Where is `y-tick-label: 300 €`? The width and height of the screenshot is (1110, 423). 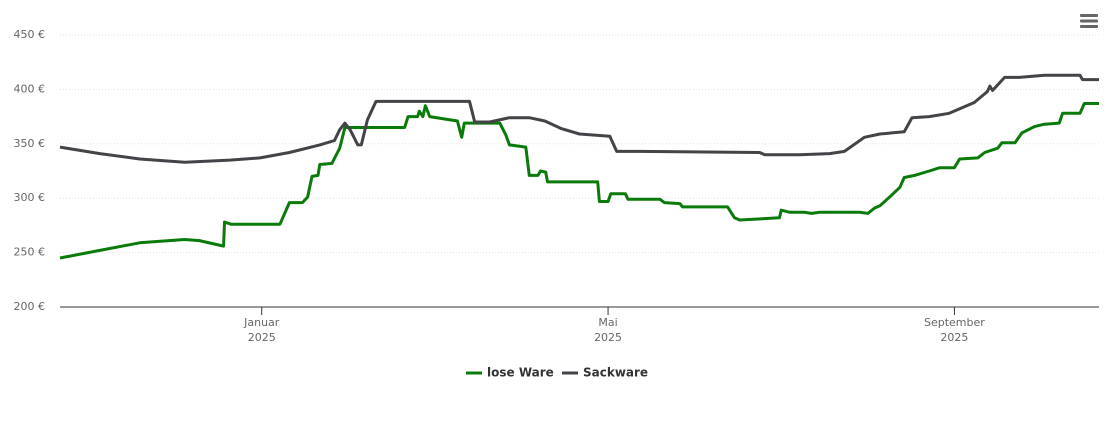
y-tick-label: 300 € is located at coordinates (30, 197).